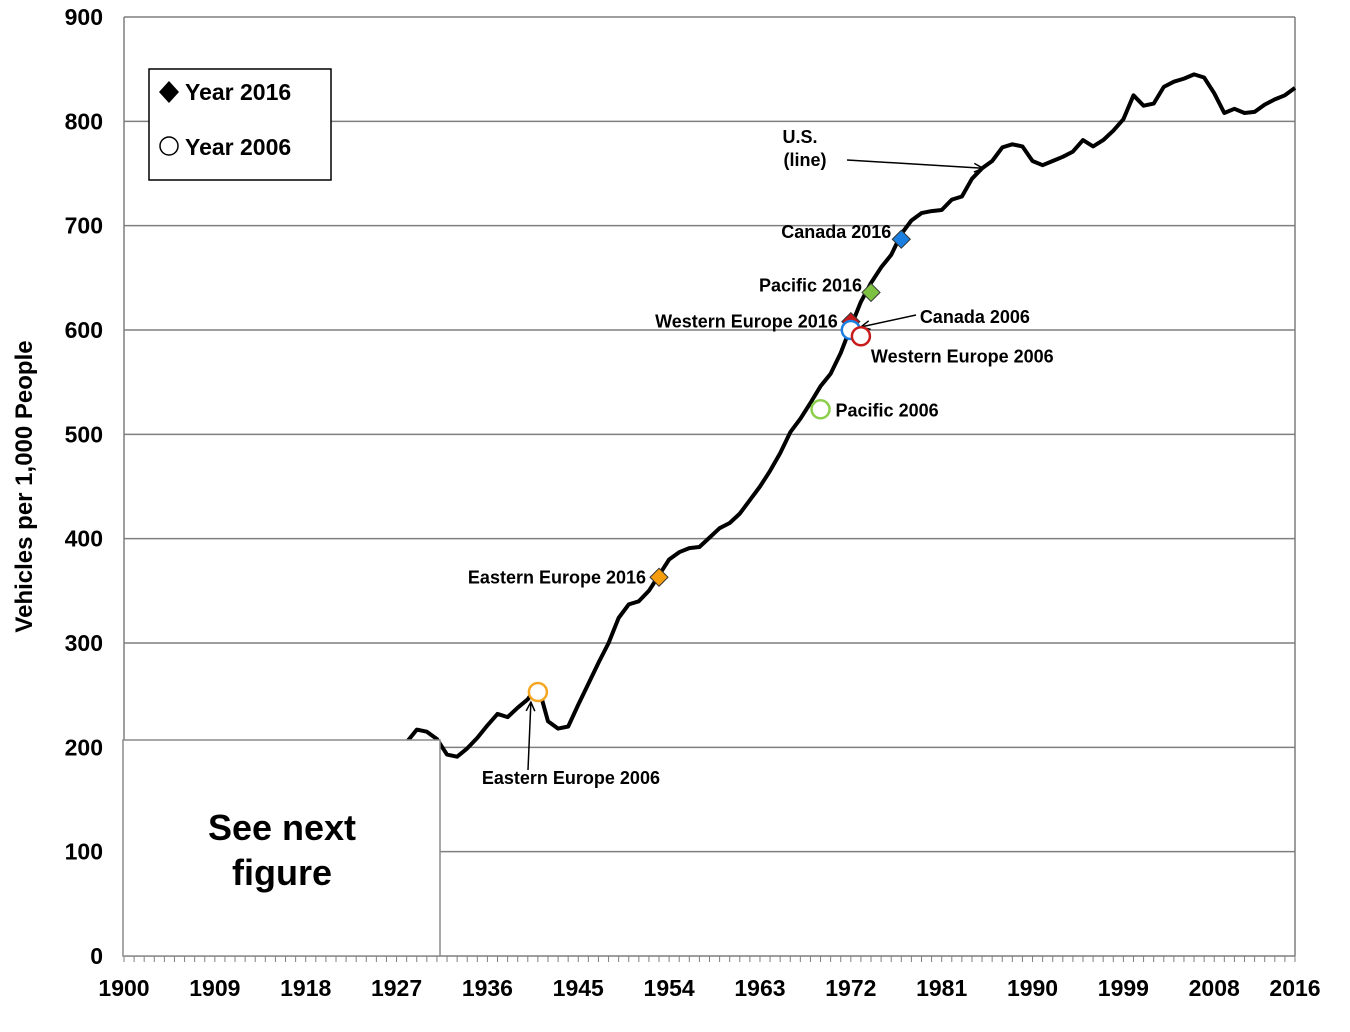 The height and width of the screenshot is (1032, 1350). Describe the element at coordinates (84, 434) in the screenshot. I see `y-tick-label: 500` at that location.